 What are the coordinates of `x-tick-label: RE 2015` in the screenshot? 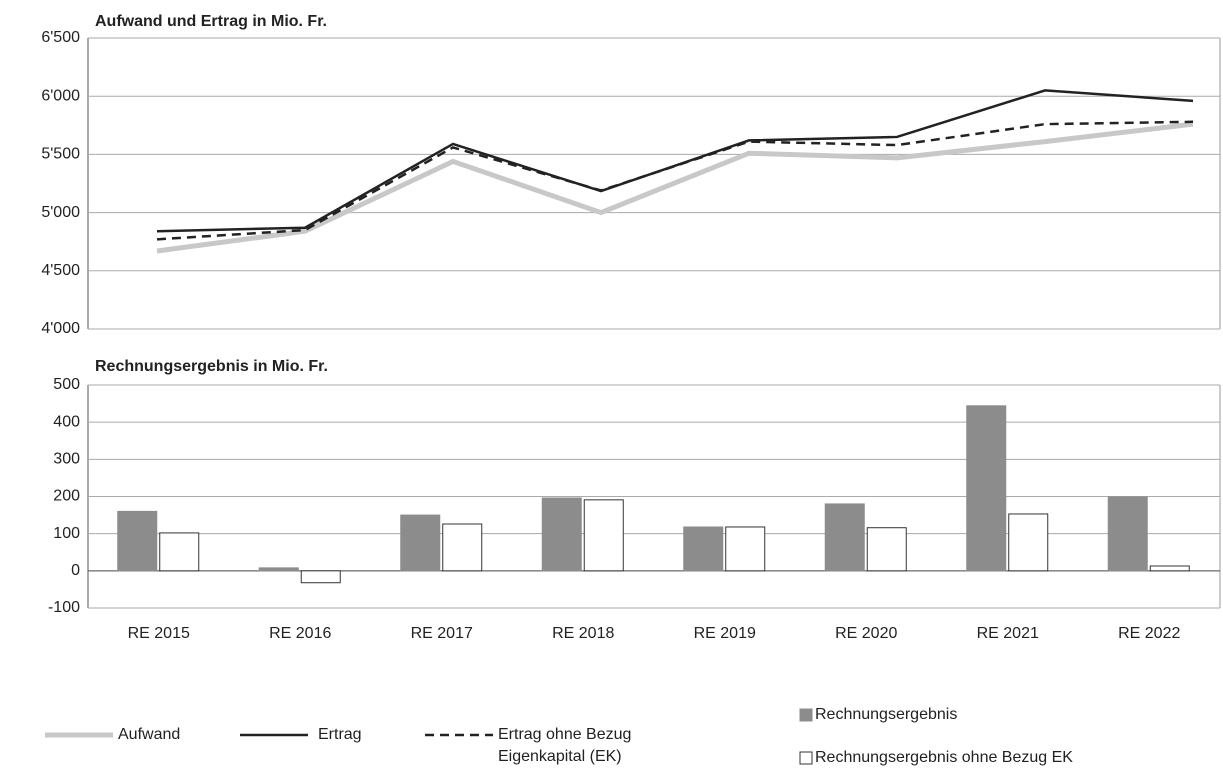 It's located at (159, 633).